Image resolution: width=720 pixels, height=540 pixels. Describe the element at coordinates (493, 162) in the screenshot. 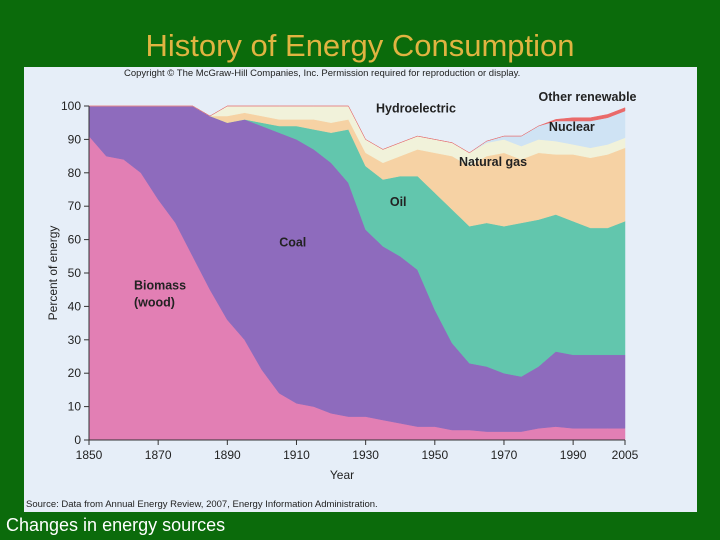

I see `annotation-label: Natural gas` at that location.